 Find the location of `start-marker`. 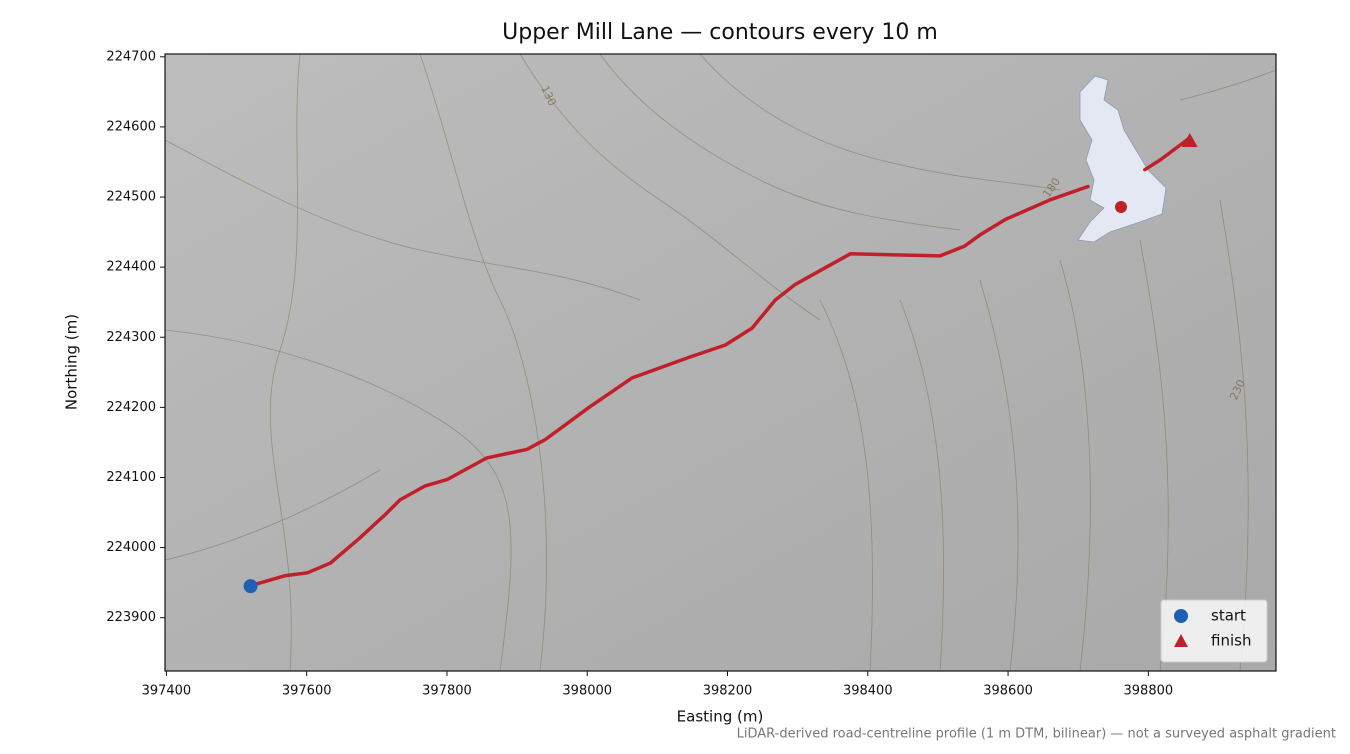

start-marker is located at coordinates (250, 586).